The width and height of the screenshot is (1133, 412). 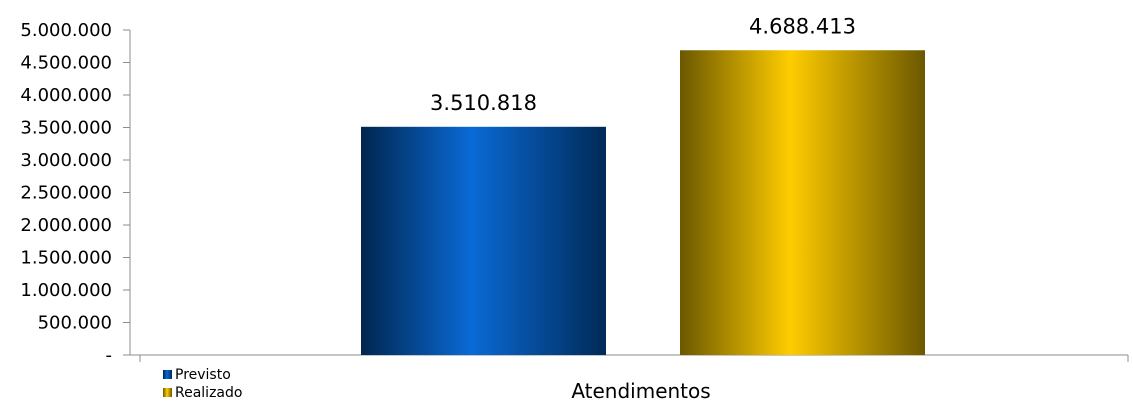 I want to click on y-tick-label: 2.500.000, so click(x=66, y=193).